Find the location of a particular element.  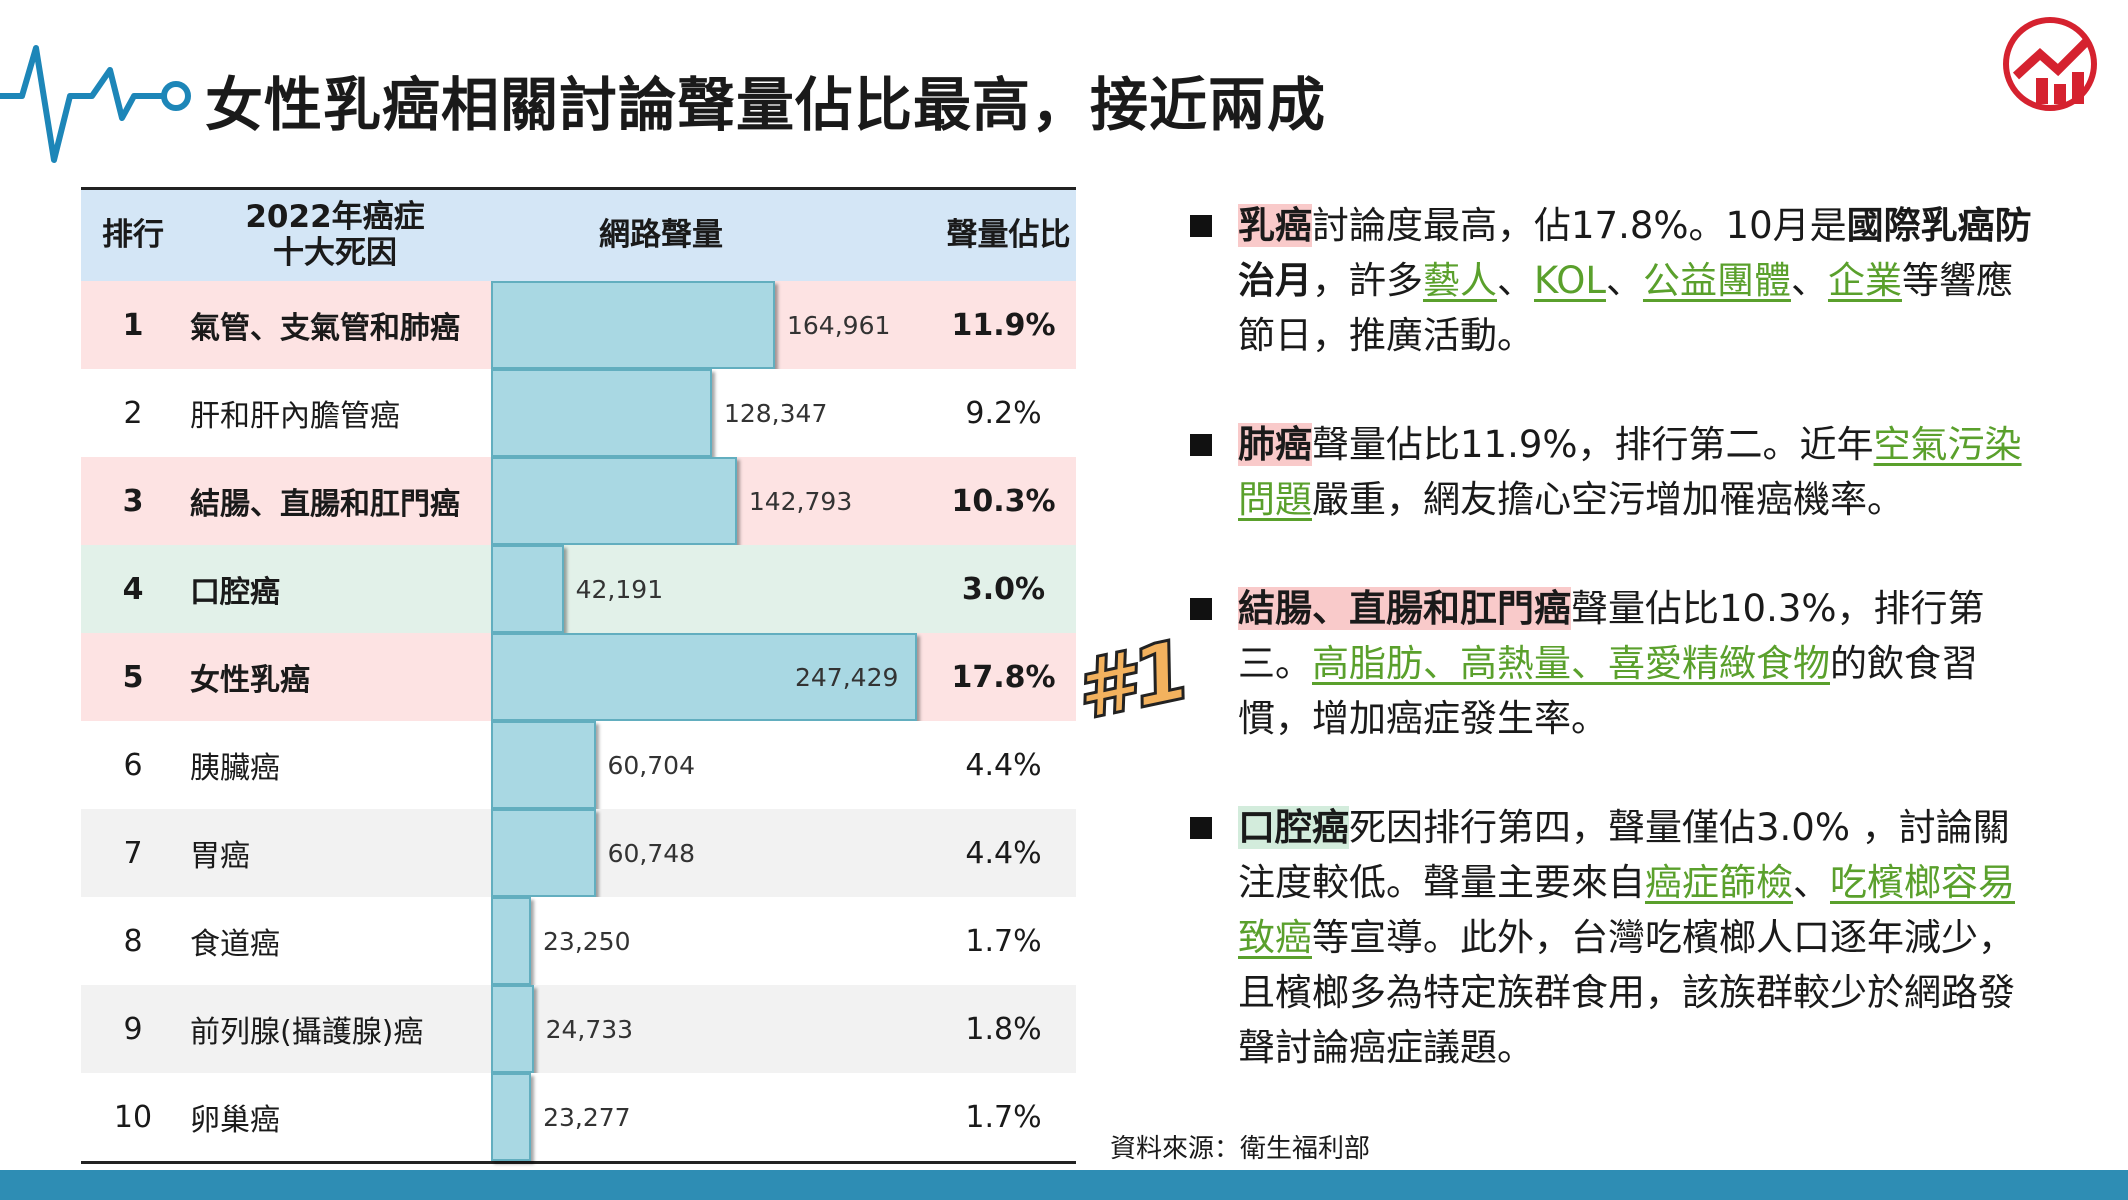

header-cell: 網路聲量 is located at coordinates (661, 234).